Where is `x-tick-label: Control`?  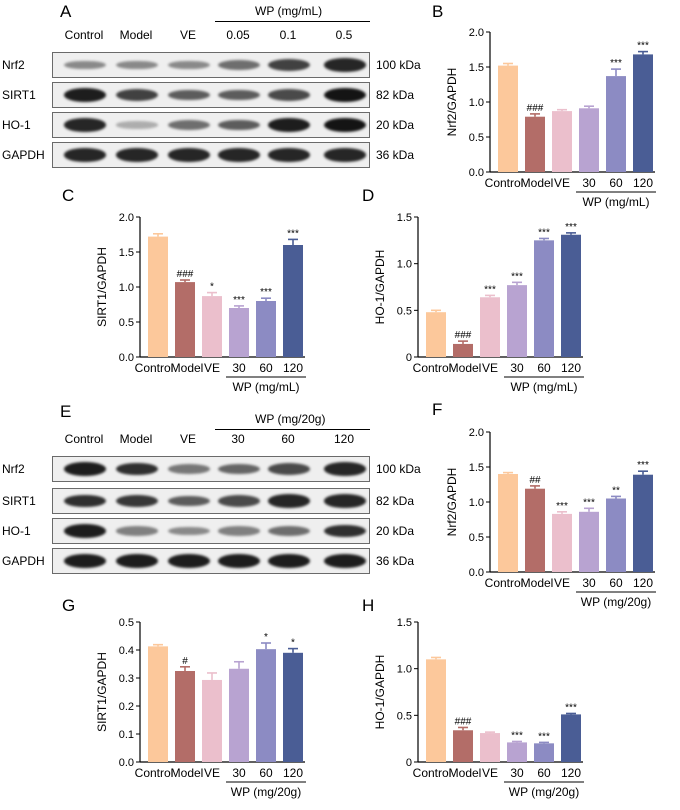 x-tick-label: Control is located at coordinates (432, 773).